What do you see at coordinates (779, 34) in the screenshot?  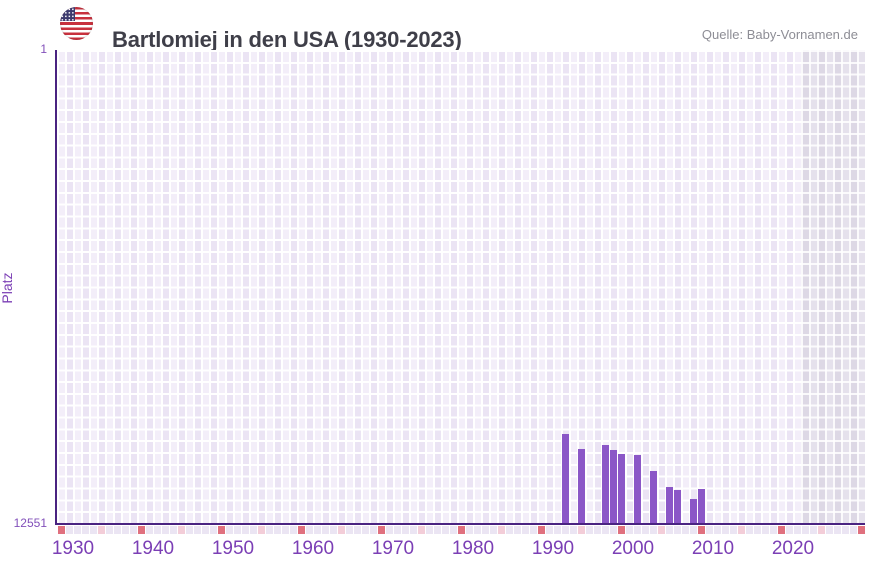 I see `source-label: Quelle: Baby-Vornamen.de` at bounding box center [779, 34].